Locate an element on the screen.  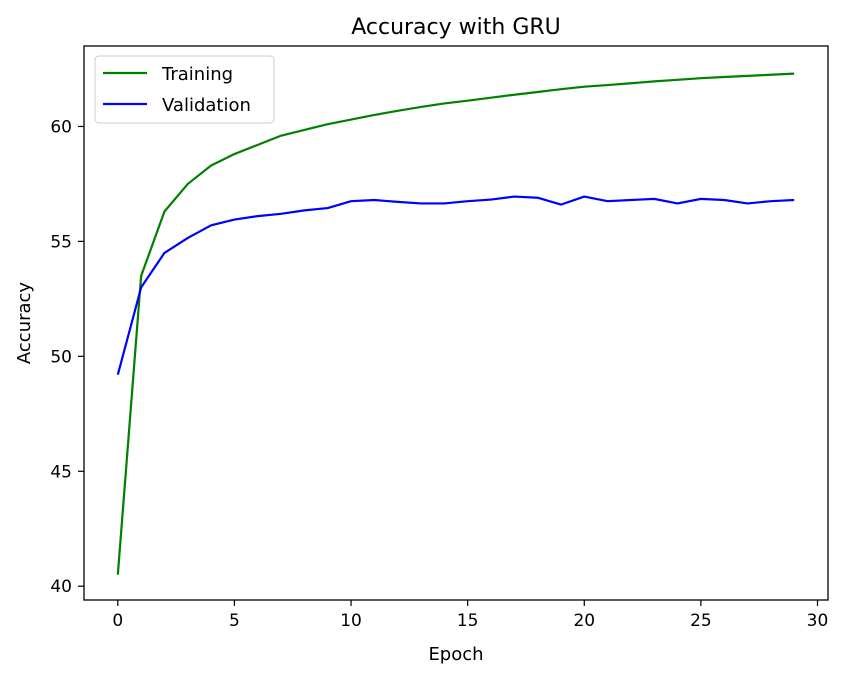
y-tick-label: 40 is located at coordinates (61, 587).